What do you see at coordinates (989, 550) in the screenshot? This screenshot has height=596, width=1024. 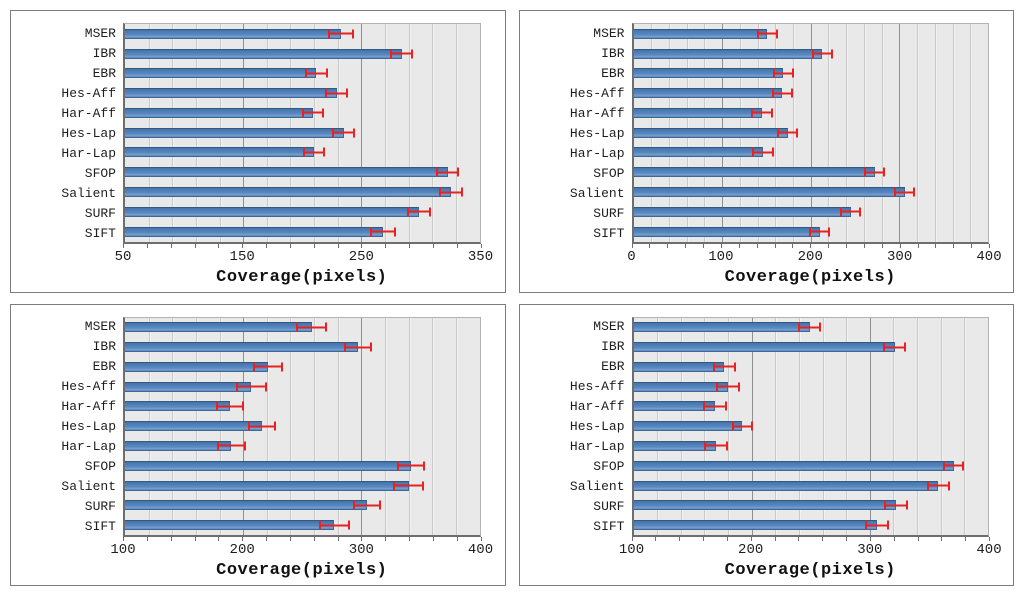 I see `axis-tick-label-400: 400` at bounding box center [989, 550].